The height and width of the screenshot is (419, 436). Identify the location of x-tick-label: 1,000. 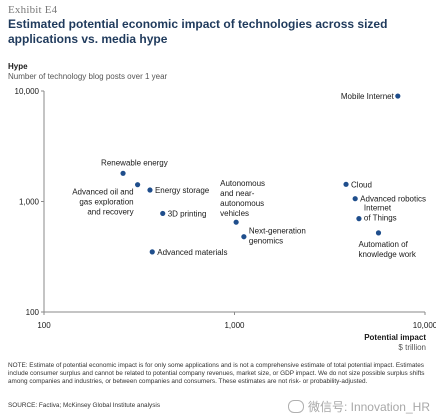
(234, 325).